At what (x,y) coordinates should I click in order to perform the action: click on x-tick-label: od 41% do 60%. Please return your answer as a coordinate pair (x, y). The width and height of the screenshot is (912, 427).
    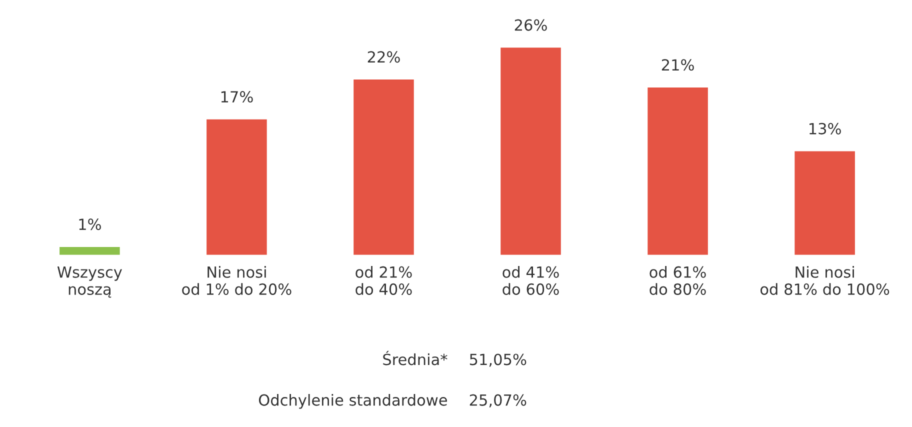
    Looking at the image, I should click on (530, 280).